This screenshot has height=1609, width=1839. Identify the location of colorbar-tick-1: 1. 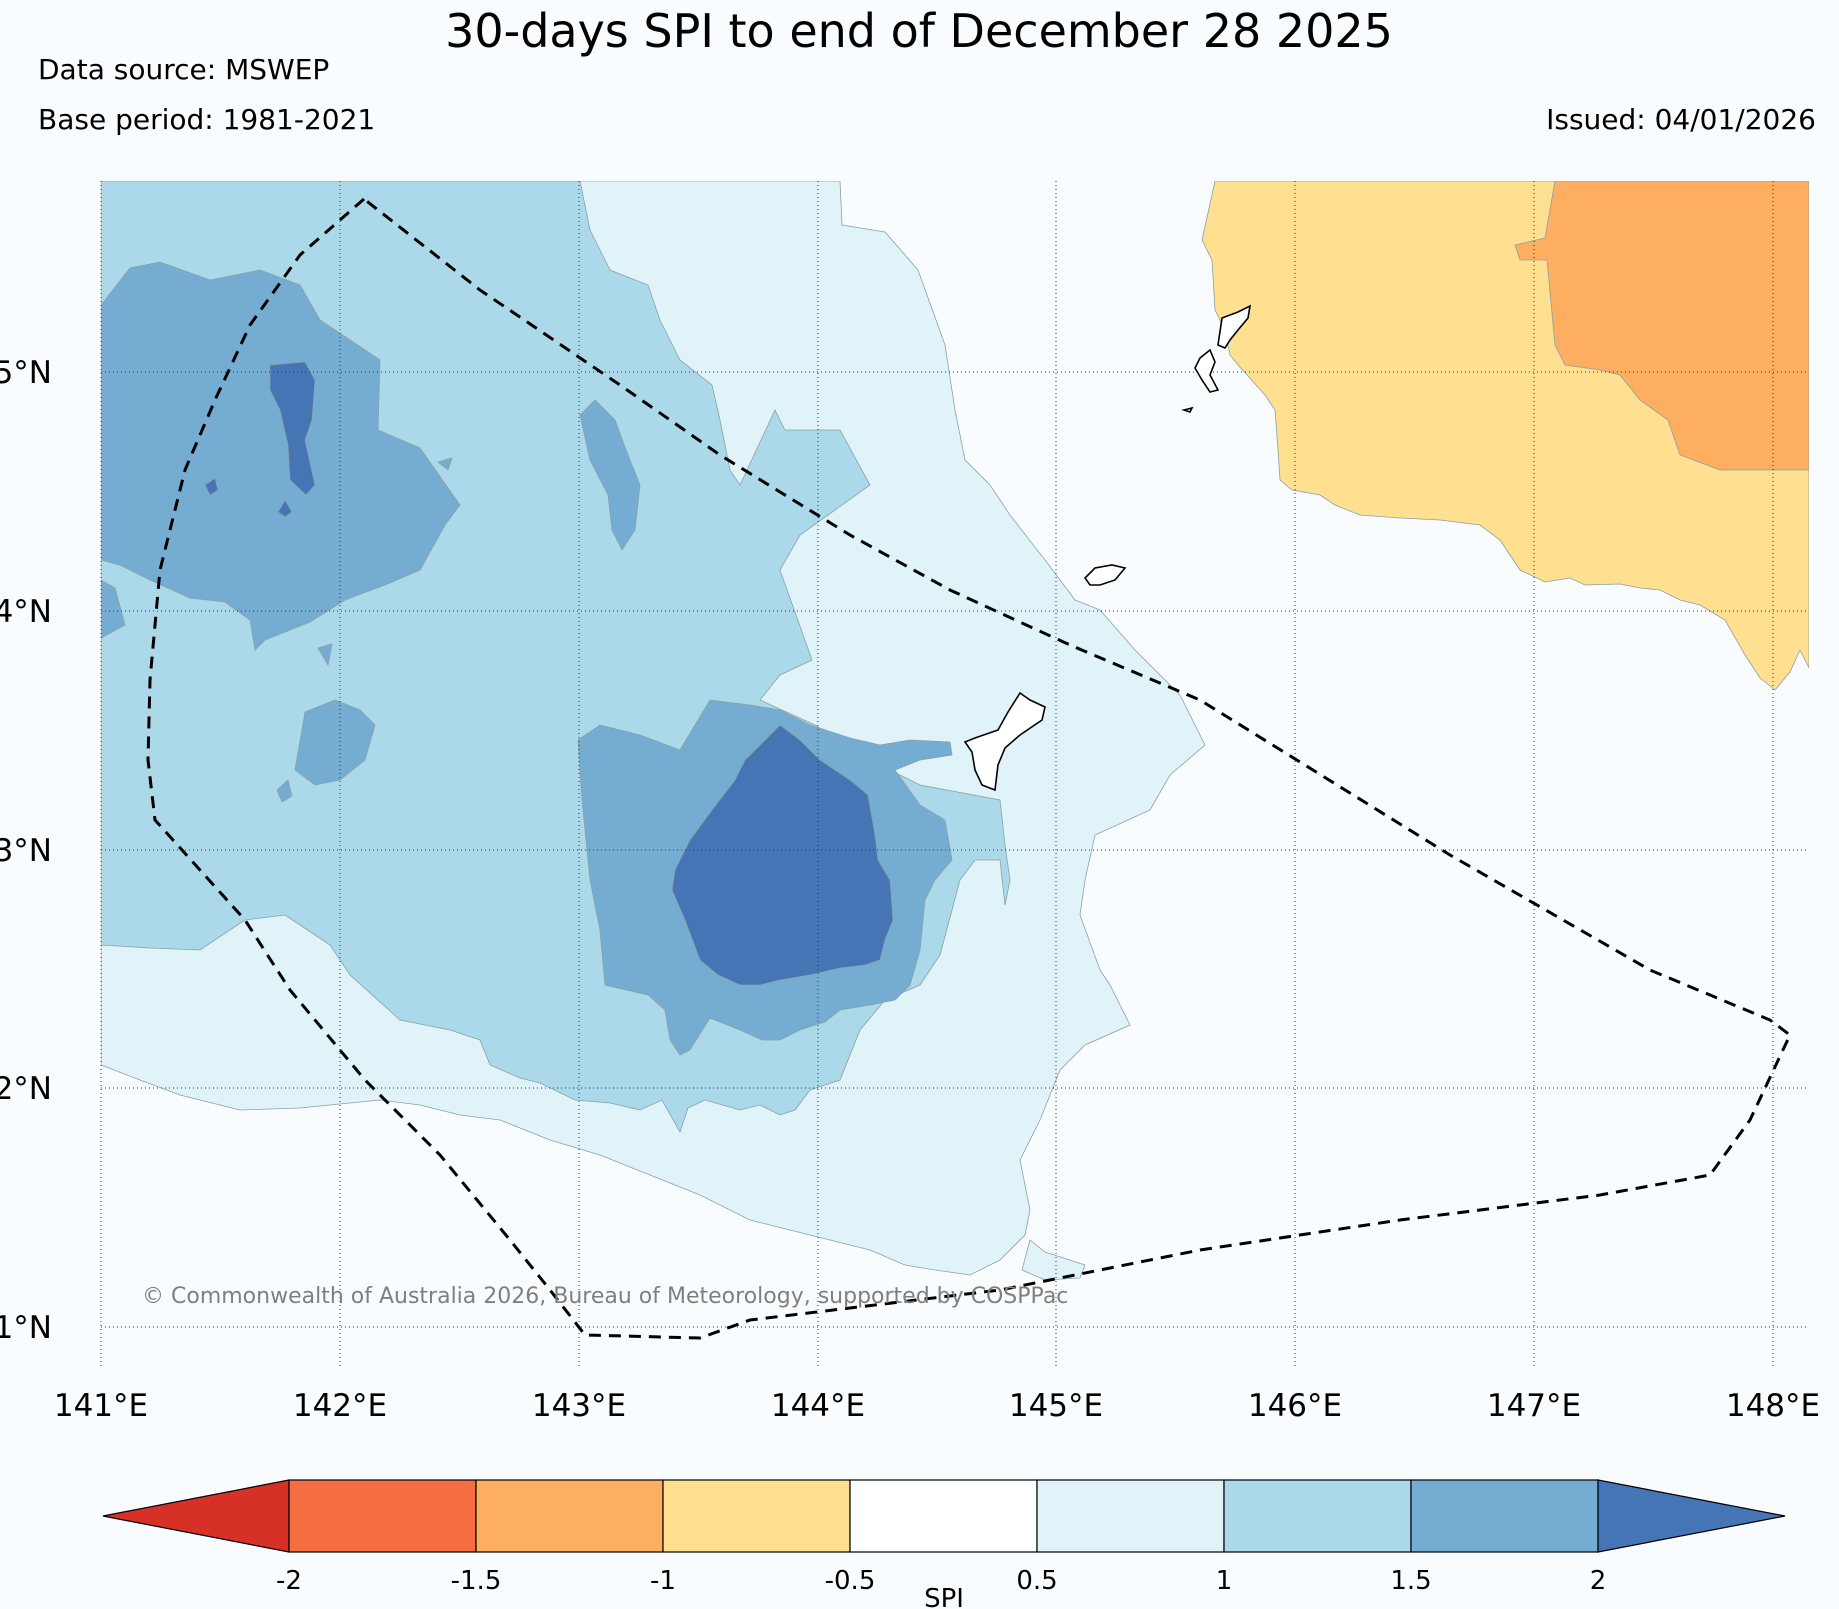
(1224, 1581).